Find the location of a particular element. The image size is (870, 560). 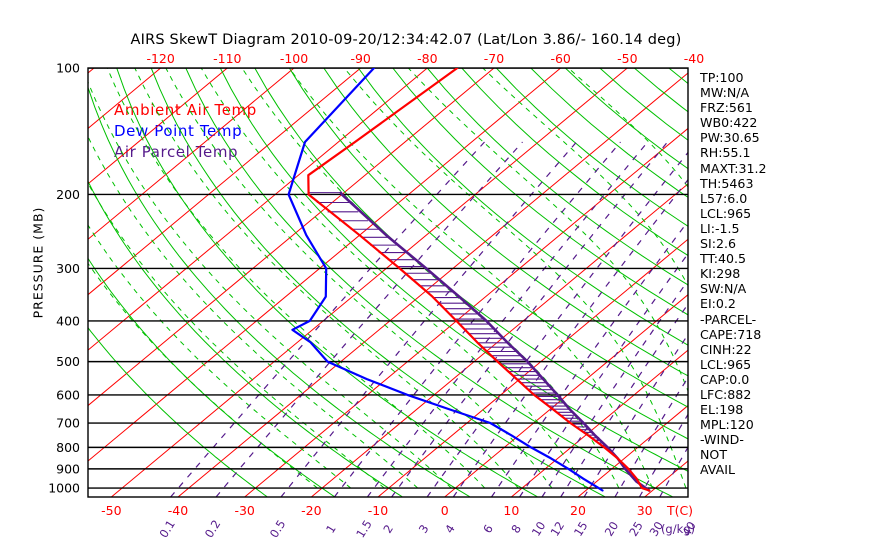

stat-item: EI:0.2 is located at coordinates (718, 304).